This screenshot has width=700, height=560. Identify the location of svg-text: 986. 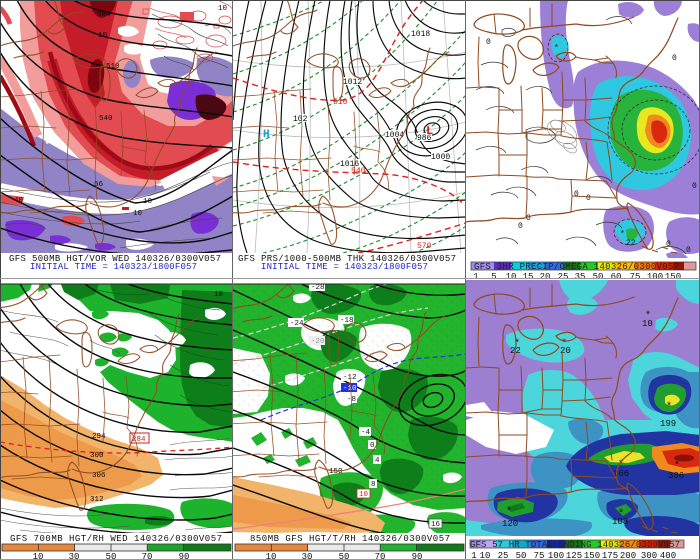
(424, 138).